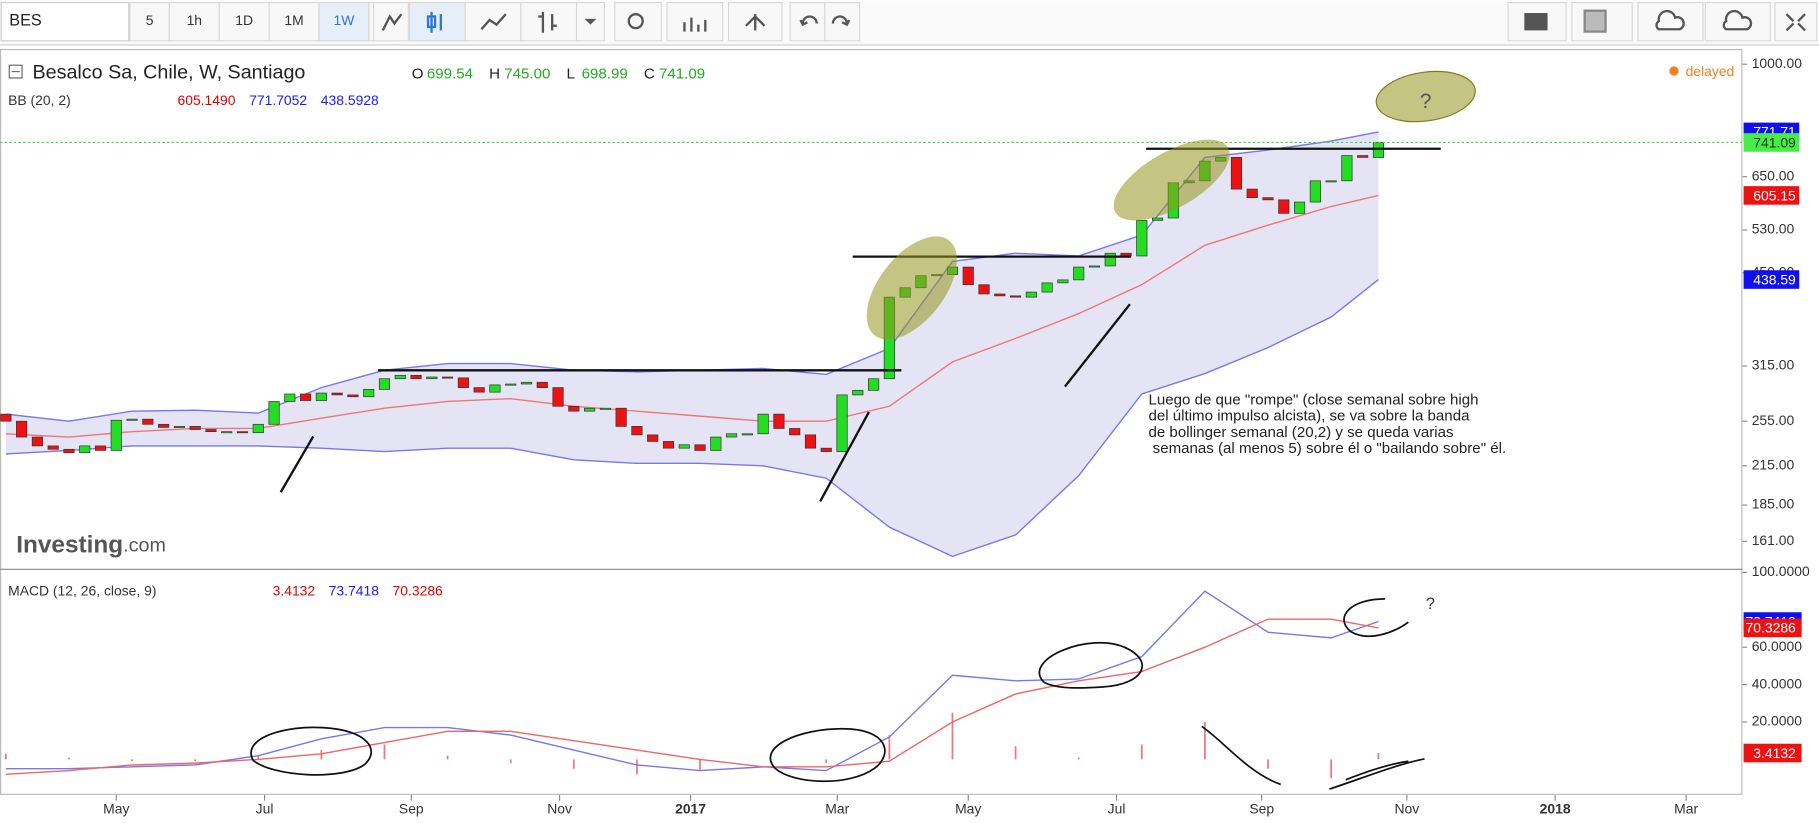 The image size is (1819, 823). What do you see at coordinates (494, 73) in the screenshot?
I see `ohlc-key: H` at bounding box center [494, 73].